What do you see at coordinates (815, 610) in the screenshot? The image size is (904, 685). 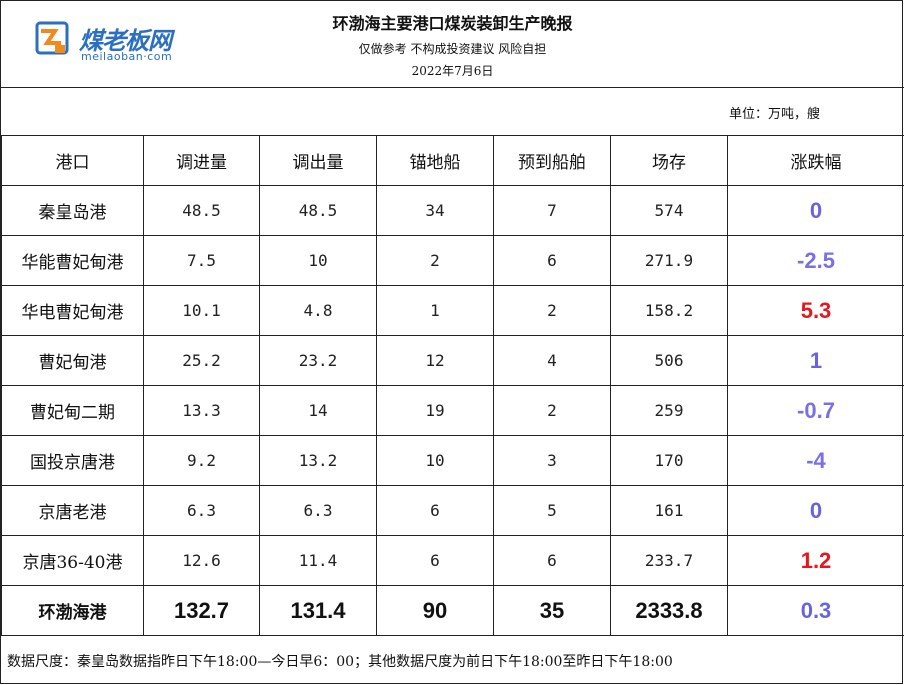 I see `change-cell: 0.3` at bounding box center [815, 610].